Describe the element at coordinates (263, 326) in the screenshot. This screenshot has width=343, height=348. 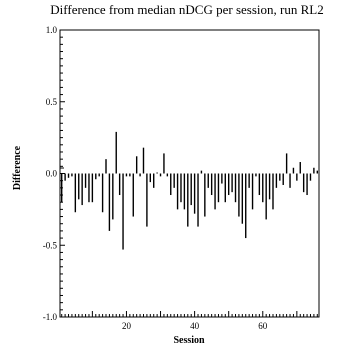
I see `x-tick-label: 60` at that location.